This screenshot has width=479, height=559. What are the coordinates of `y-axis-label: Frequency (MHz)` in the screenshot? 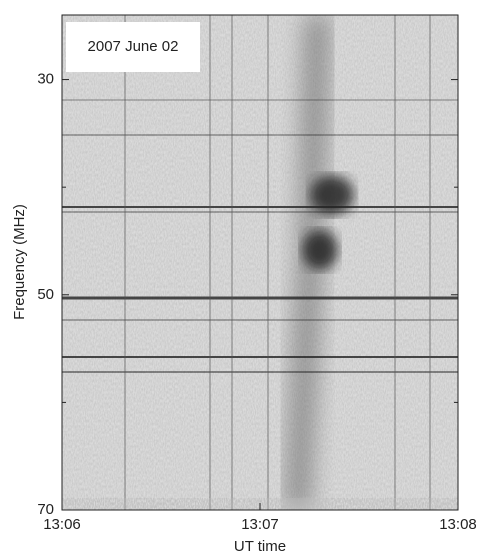 It's located at (19, 262).